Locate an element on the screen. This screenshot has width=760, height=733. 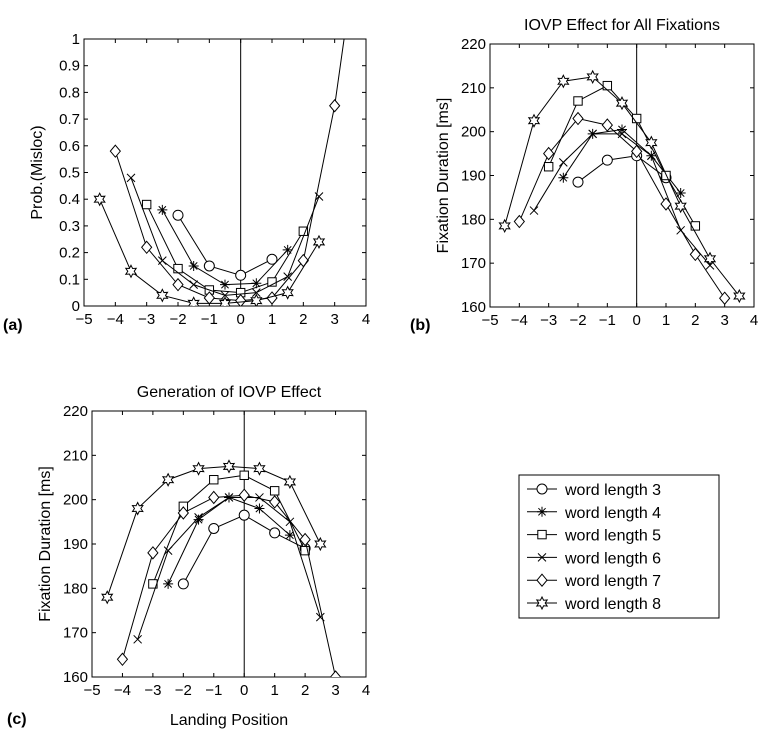
legend-entry: word length 8 is located at coordinates (594, 604).